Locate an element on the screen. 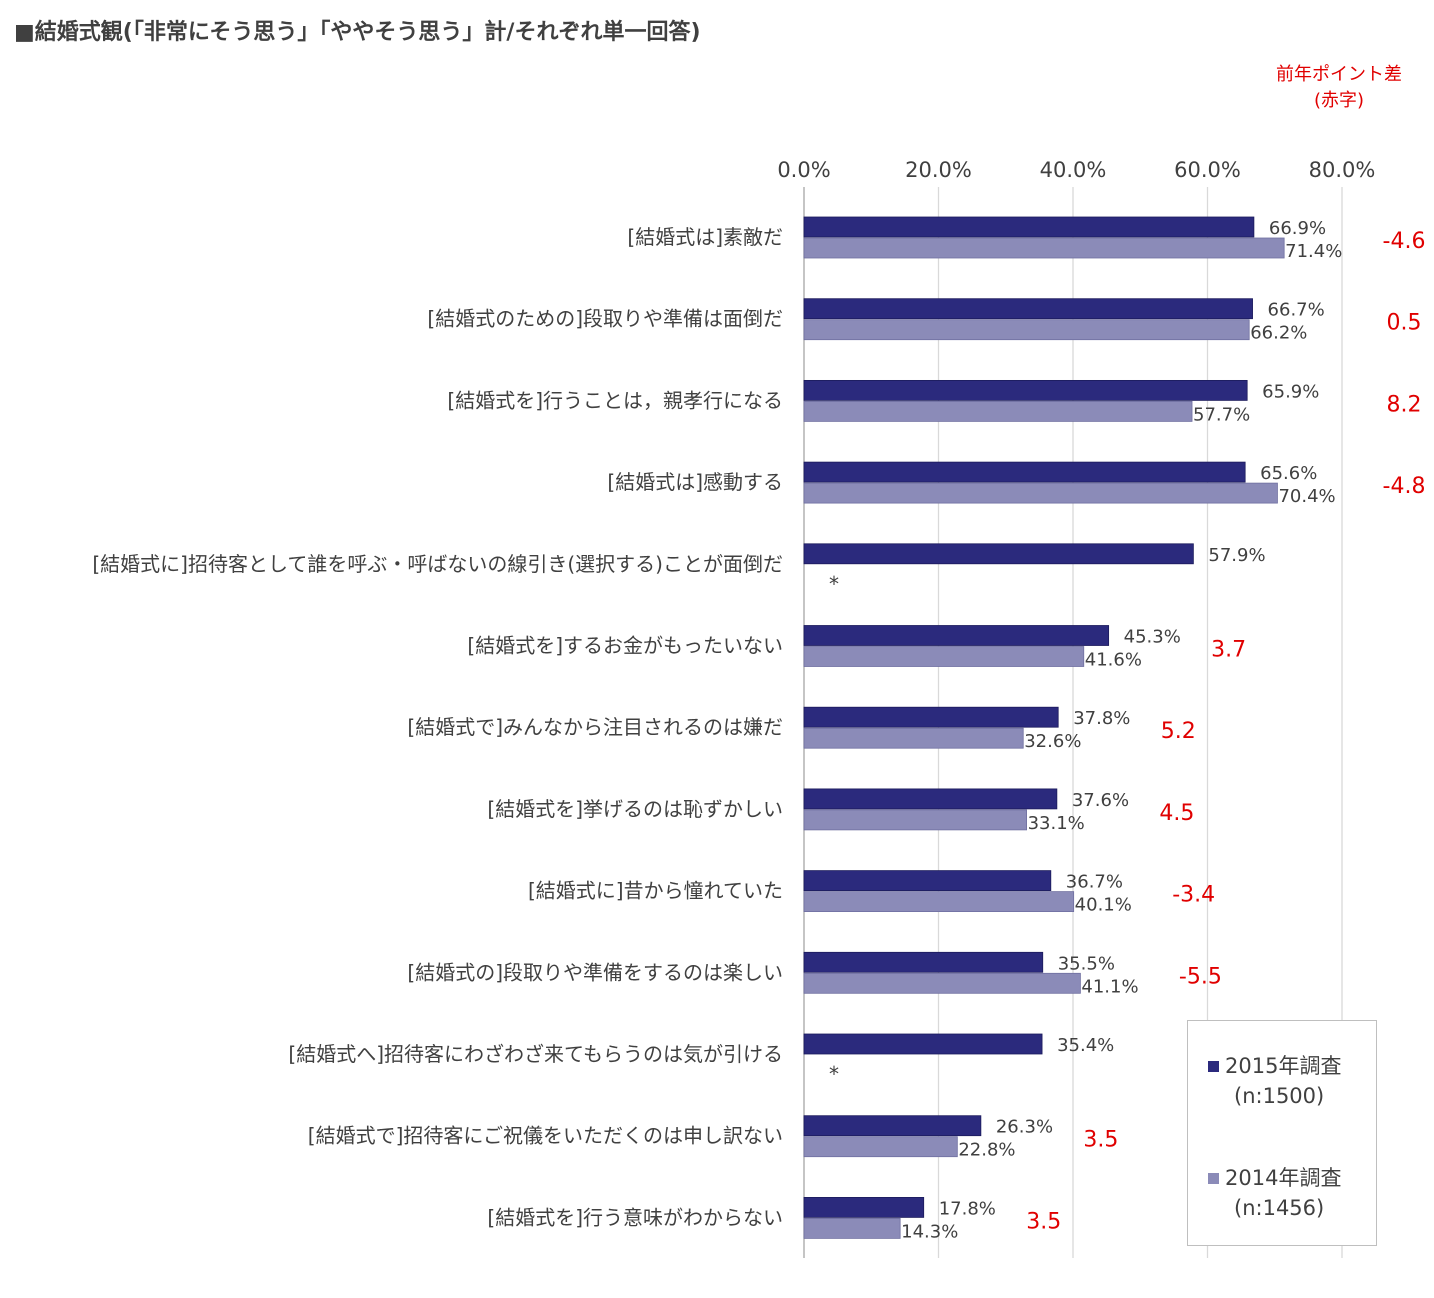 The image size is (1434, 1298). data-label-2014: 33.1% is located at coordinates (1056, 823).